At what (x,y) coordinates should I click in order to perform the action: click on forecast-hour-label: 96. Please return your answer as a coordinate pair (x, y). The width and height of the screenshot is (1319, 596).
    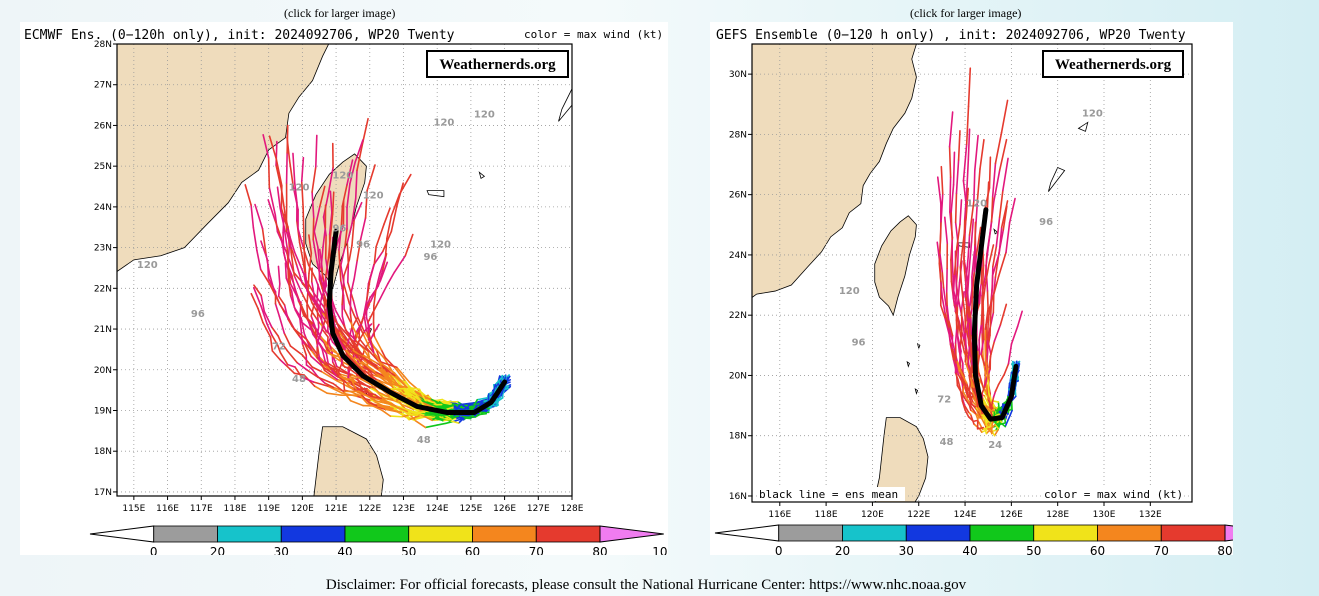
    Looking at the image, I should click on (339, 228).